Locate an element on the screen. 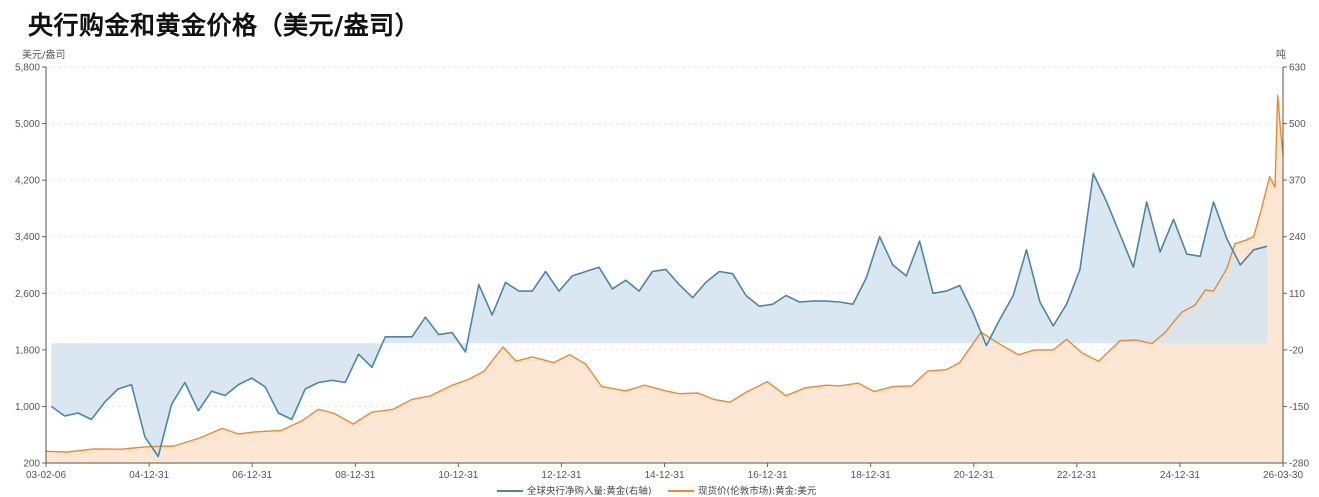  x-tick-label: 16-12-31 is located at coordinates (768, 475).